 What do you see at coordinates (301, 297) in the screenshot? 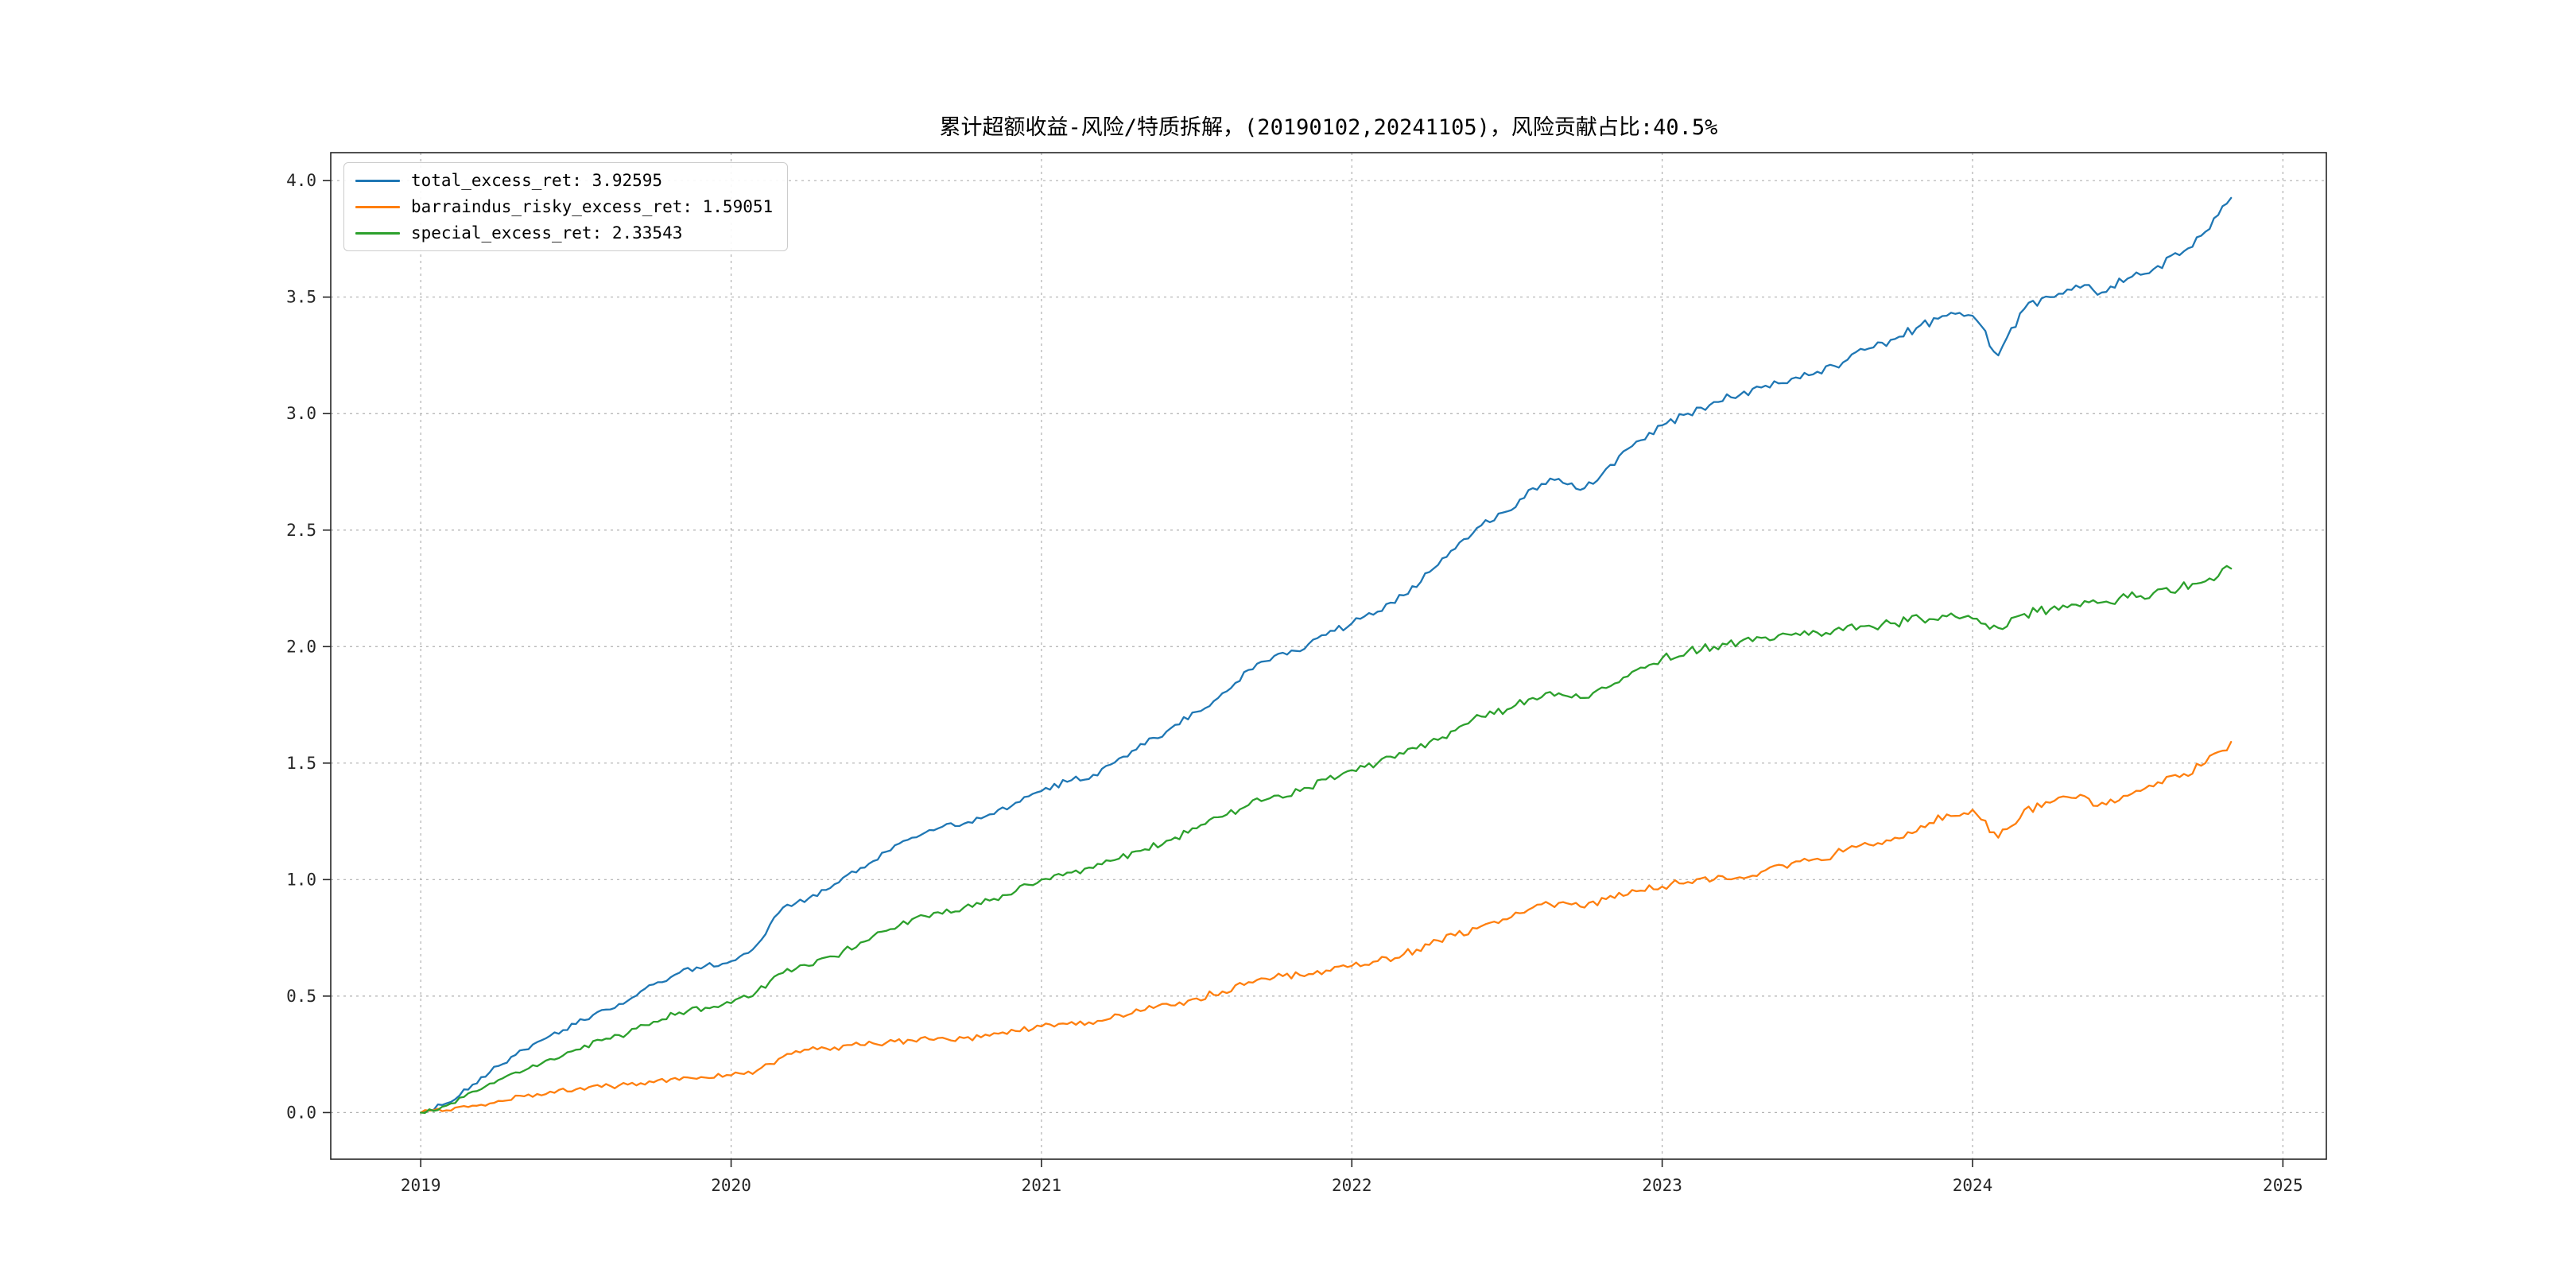
I see `y-tick-label: 3.5` at bounding box center [301, 297].